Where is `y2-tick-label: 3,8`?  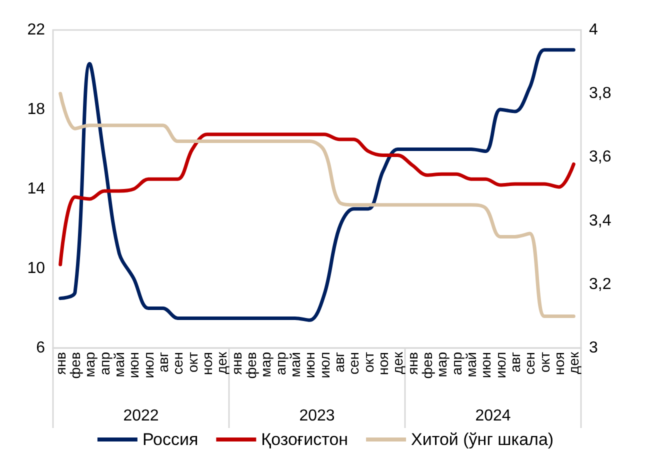 y2-tick-label: 3,8 is located at coordinates (600, 93).